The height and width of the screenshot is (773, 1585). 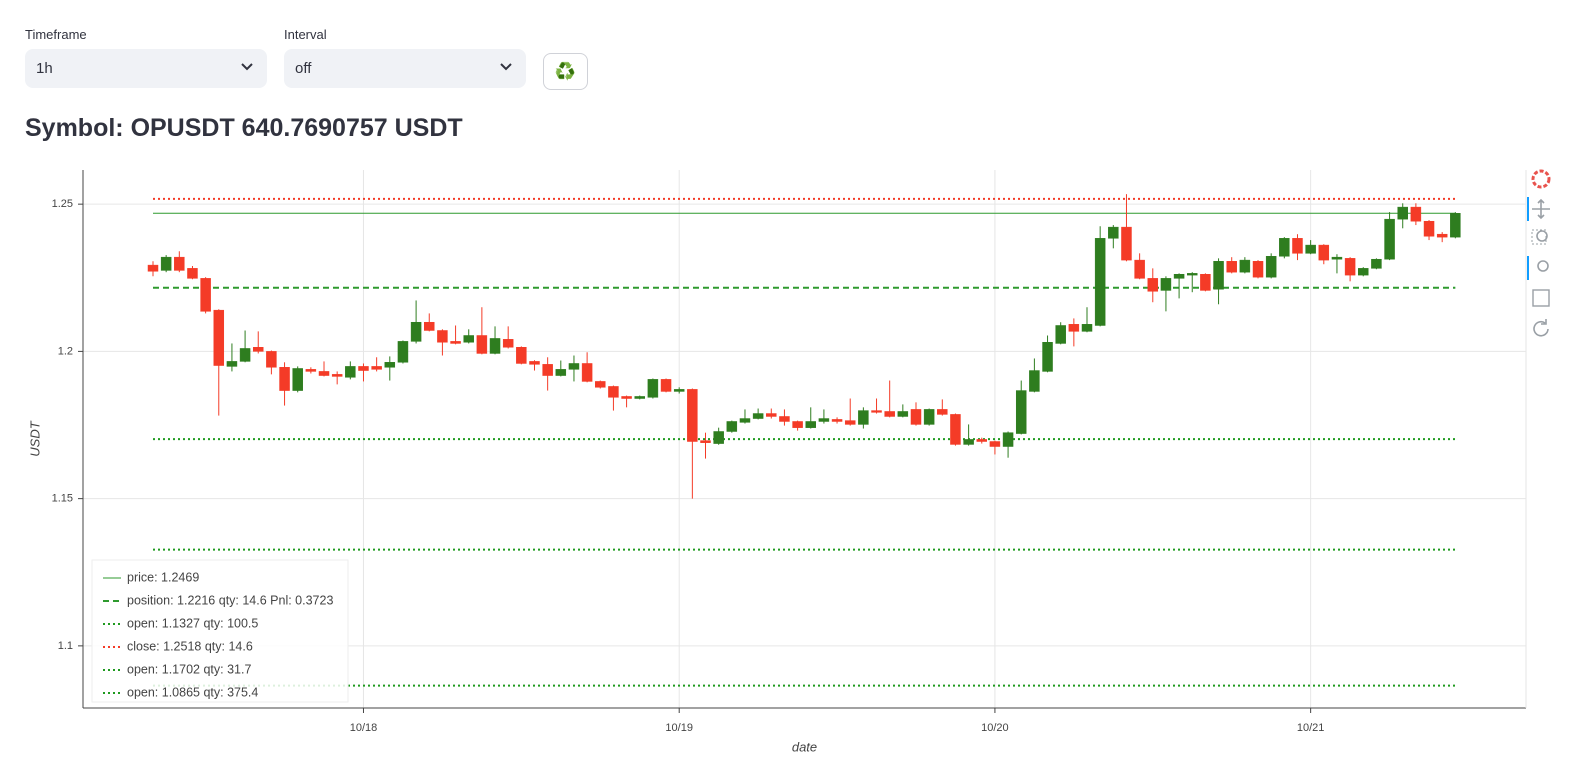 I want to click on y-axis-label: USDT, so click(x=34, y=438).